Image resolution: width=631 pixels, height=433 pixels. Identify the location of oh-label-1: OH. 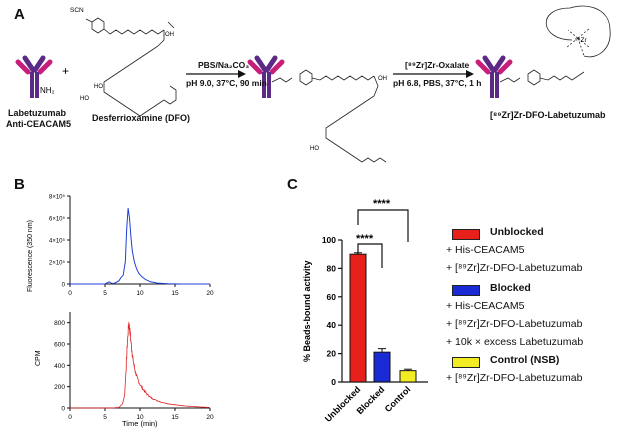
(169, 35).